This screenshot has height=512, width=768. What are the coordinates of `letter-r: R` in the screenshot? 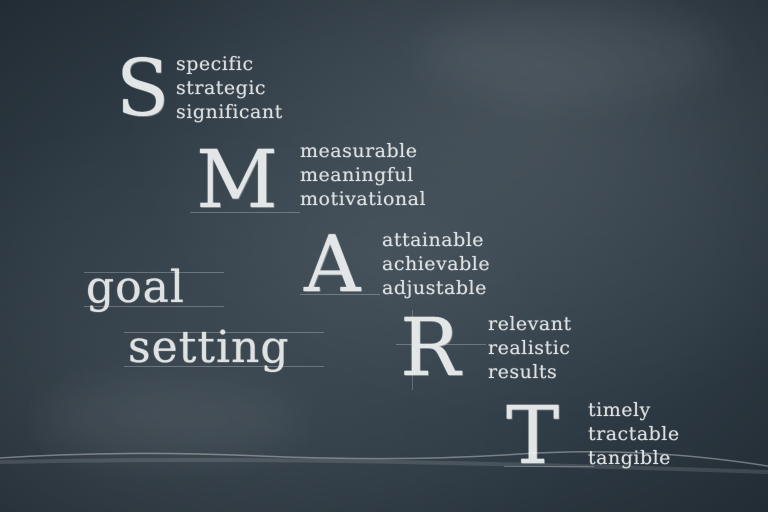 It's located at (430, 347).